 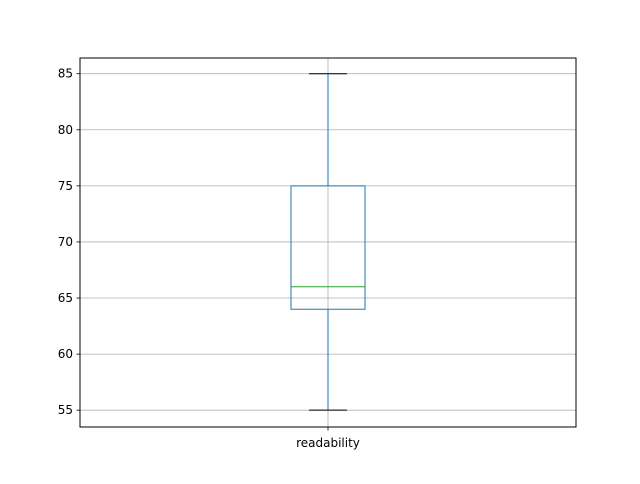 What do you see at coordinates (65, 242) in the screenshot?
I see `y-tick-label: 70` at bounding box center [65, 242].